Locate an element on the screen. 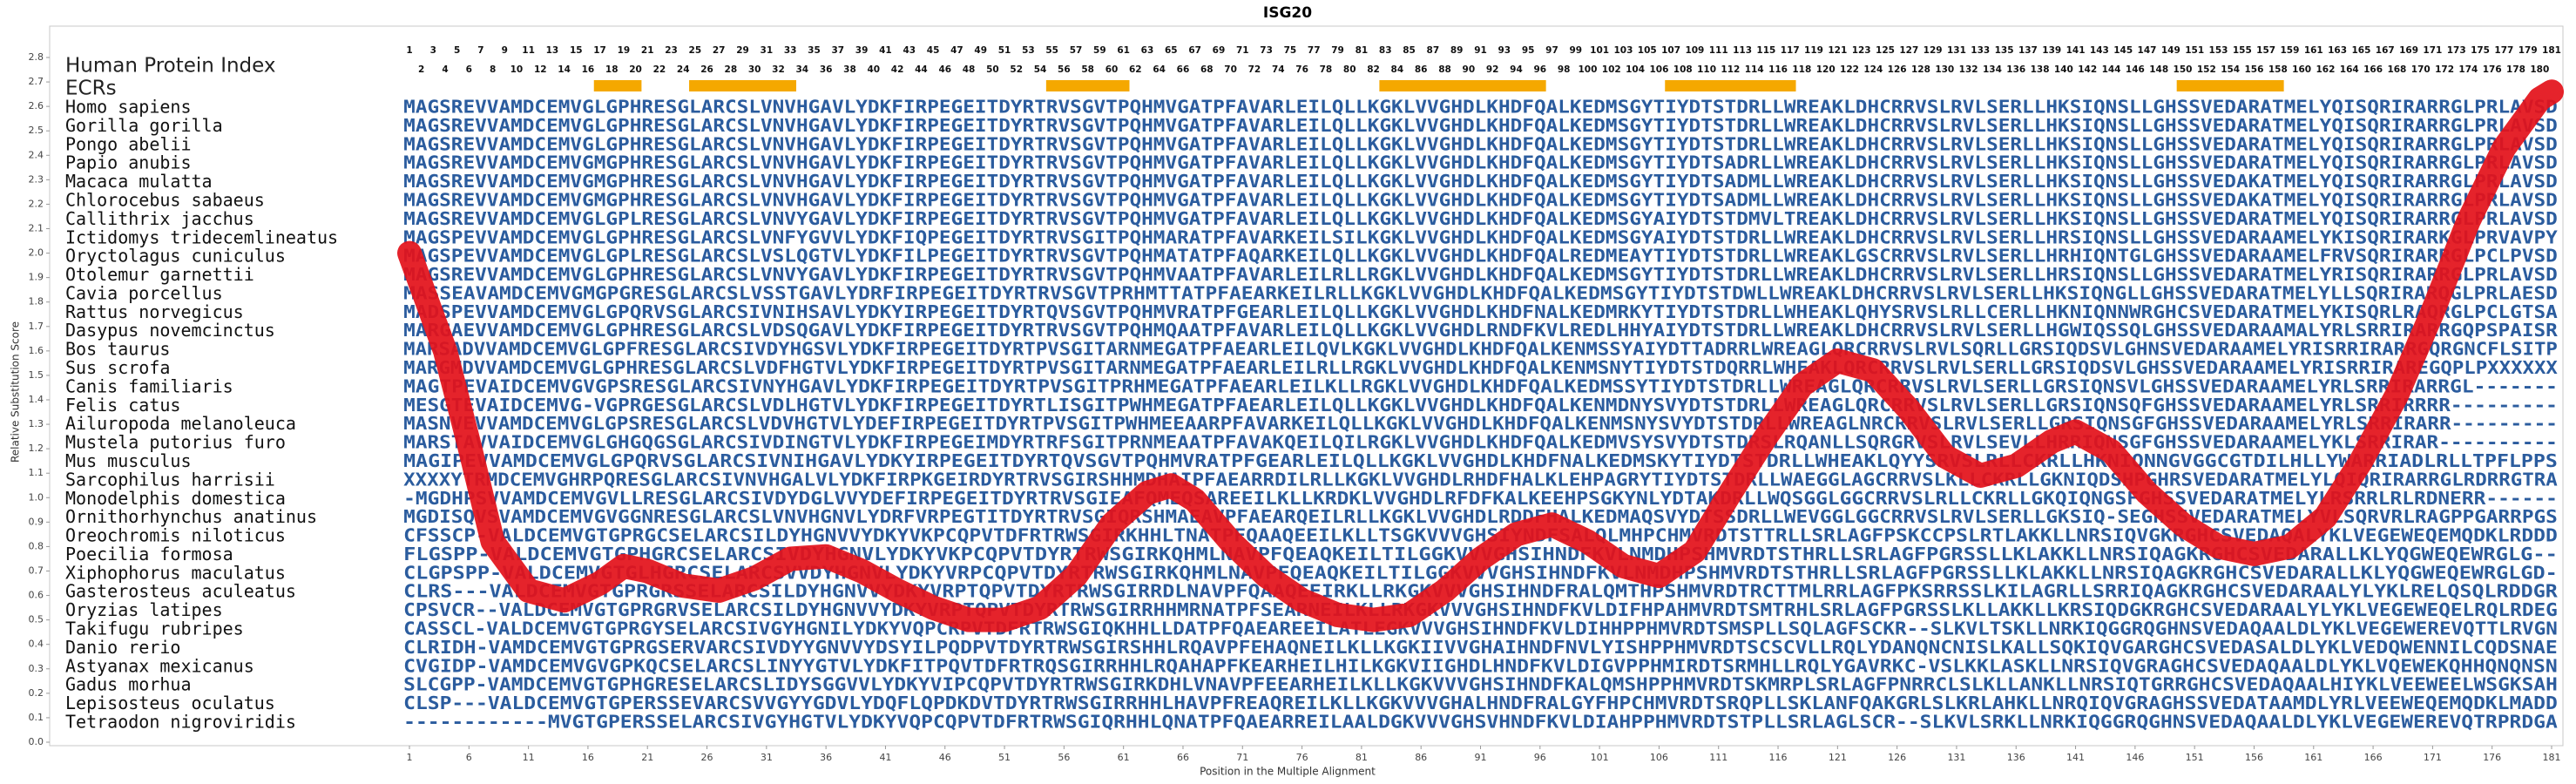 This screenshot has width=2576, height=784. hpi-number: 8 is located at coordinates (493, 69).